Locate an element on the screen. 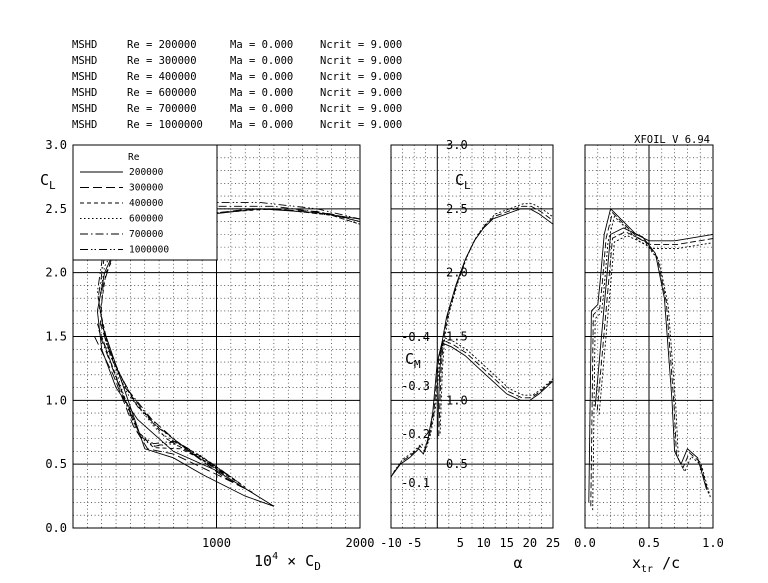 This screenshot has height=583, width=768. legend-label-600000: 600000 is located at coordinates (146, 219).